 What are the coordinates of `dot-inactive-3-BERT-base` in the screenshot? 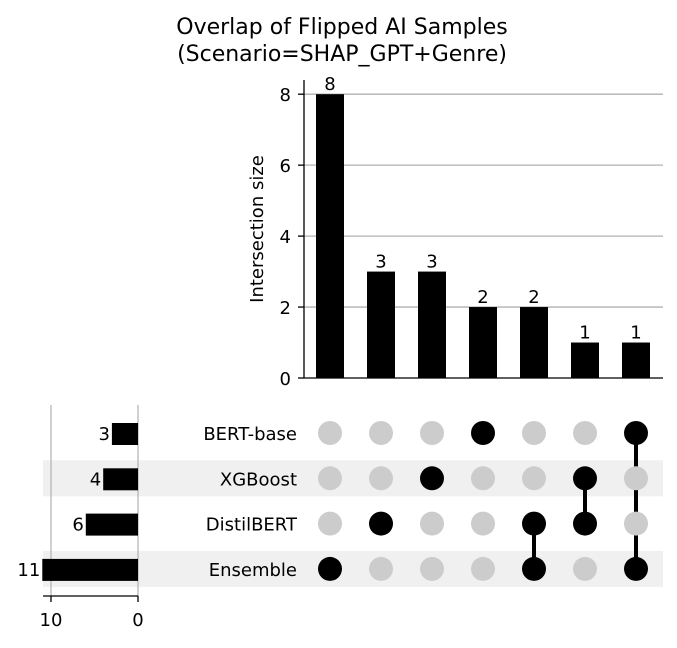 It's located at (432, 433).